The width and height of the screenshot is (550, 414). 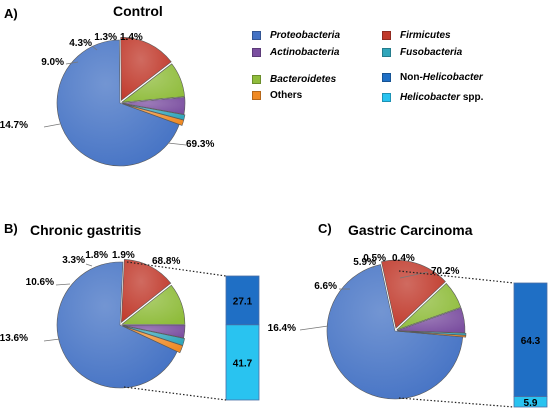 I want to click on legend-label: Bacteroidetes, so click(x=303, y=79).